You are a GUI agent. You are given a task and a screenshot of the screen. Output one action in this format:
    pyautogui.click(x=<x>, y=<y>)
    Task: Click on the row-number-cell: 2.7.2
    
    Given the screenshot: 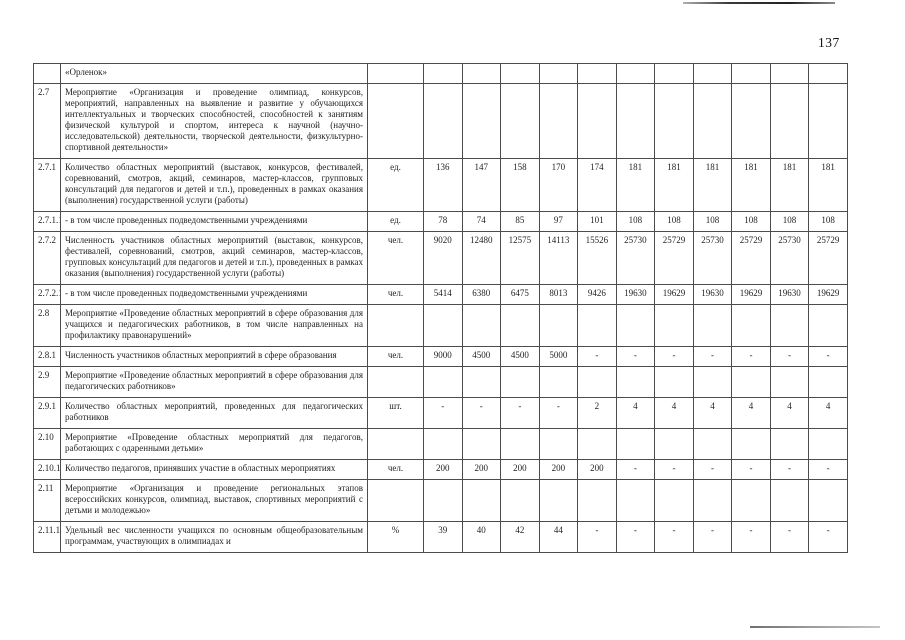 What is the action you would take?
    pyautogui.click(x=47, y=258)
    